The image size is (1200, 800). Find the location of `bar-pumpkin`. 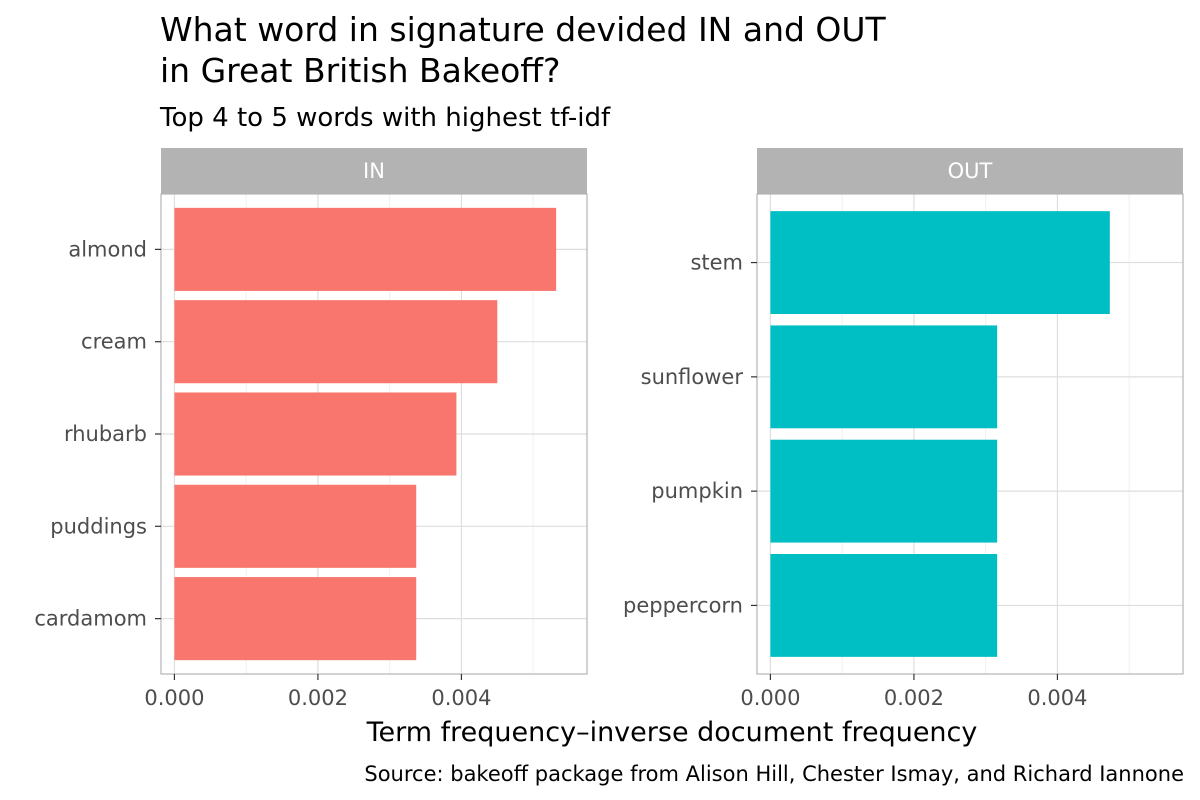

bar-pumpkin is located at coordinates (884, 491).